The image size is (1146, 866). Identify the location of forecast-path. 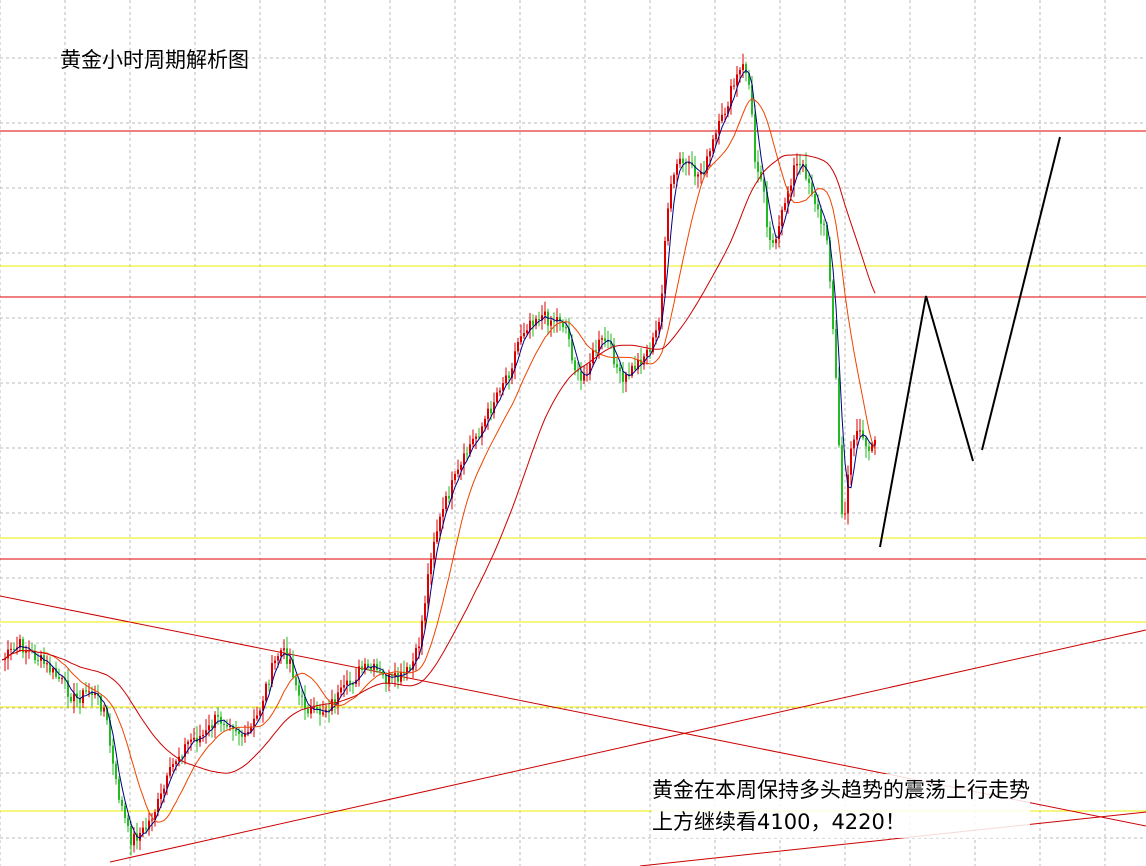
(970, 342).